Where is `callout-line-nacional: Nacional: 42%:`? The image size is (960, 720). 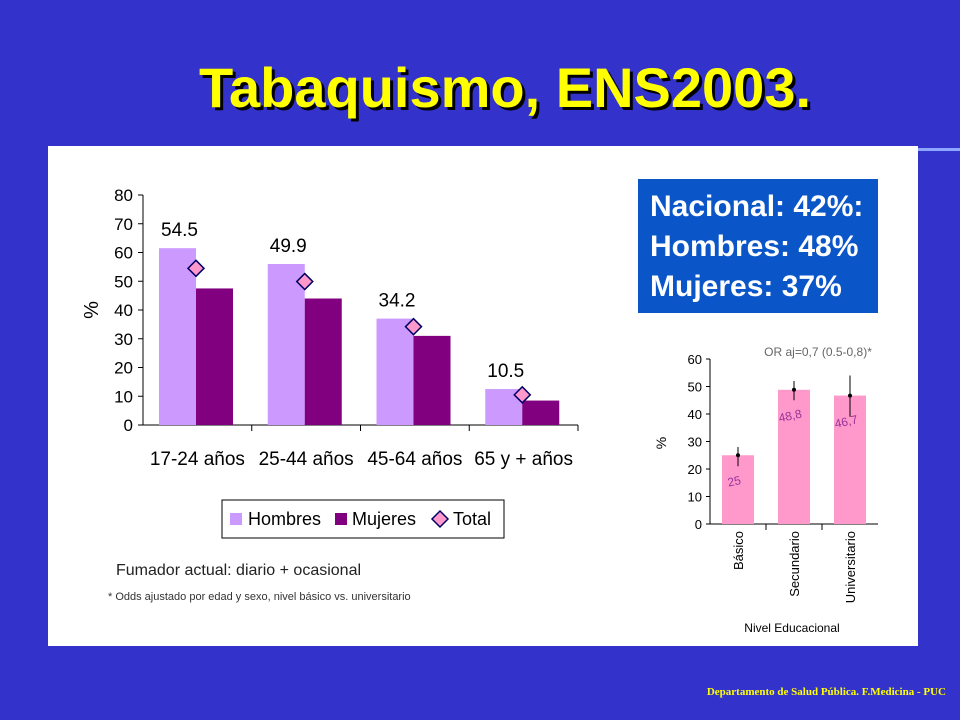
callout-line-nacional: Nacional: 42%: is located at coordinates (757, 206).